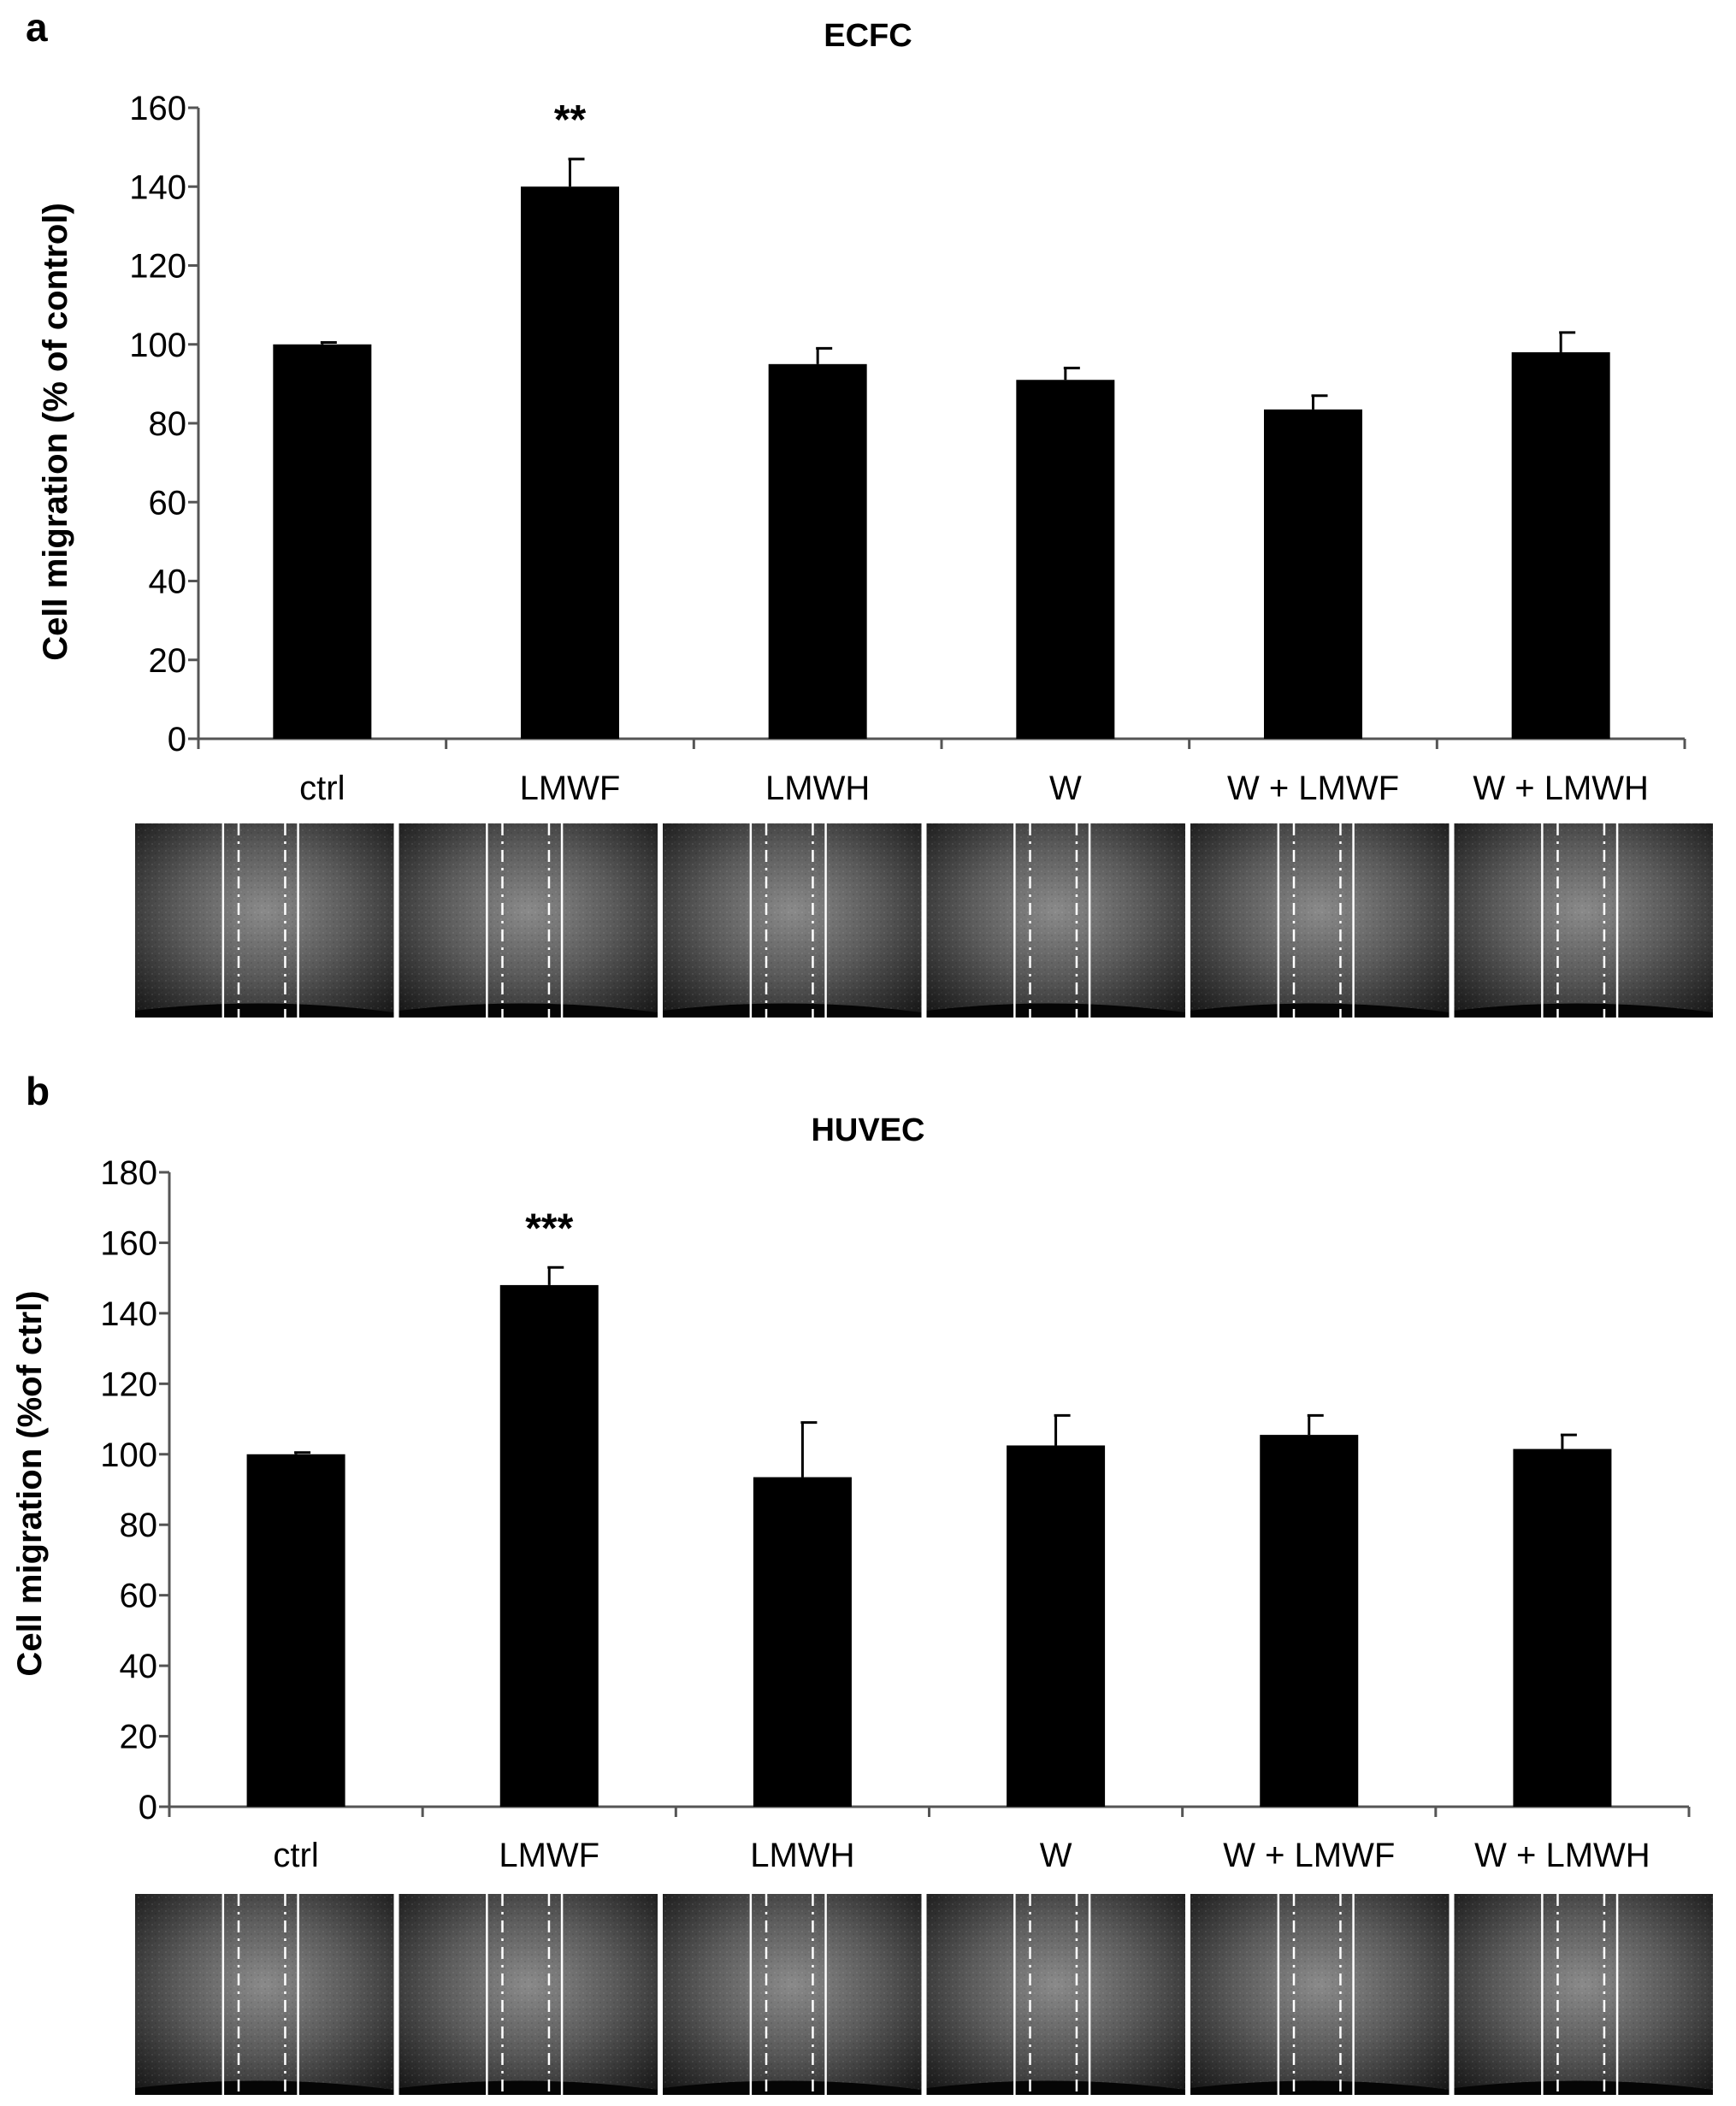 This screenshot has width=1736, height=2106. Describe the element at coordinates (924, 920) in the screenshot. I see `micrograph-row-a` at that location.